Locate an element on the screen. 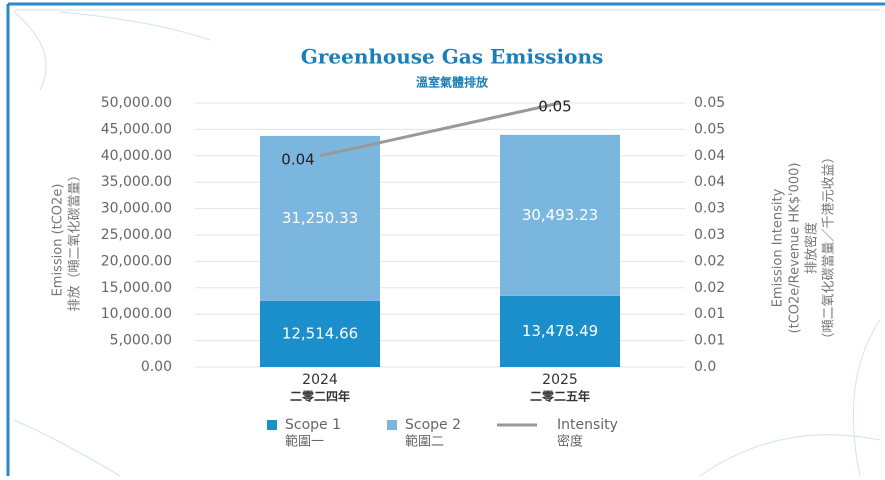  x-tick-label: 2025 is located at coordinates (560, 380).